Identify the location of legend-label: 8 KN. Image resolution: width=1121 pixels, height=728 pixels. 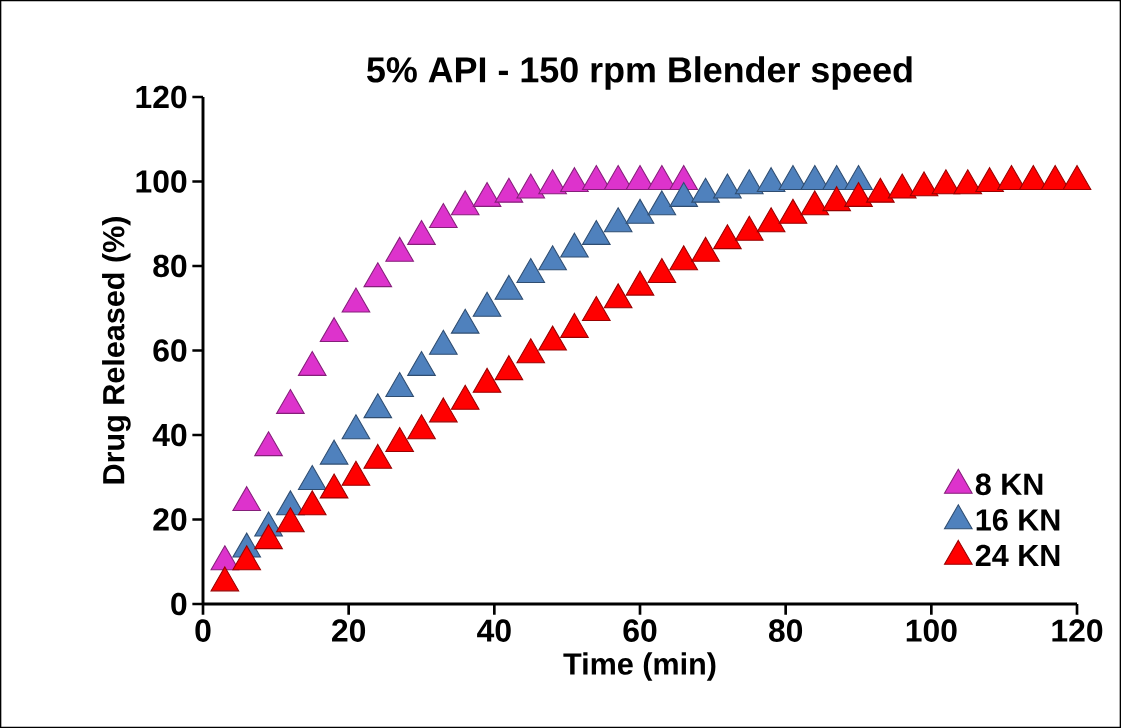
(1009, 484).